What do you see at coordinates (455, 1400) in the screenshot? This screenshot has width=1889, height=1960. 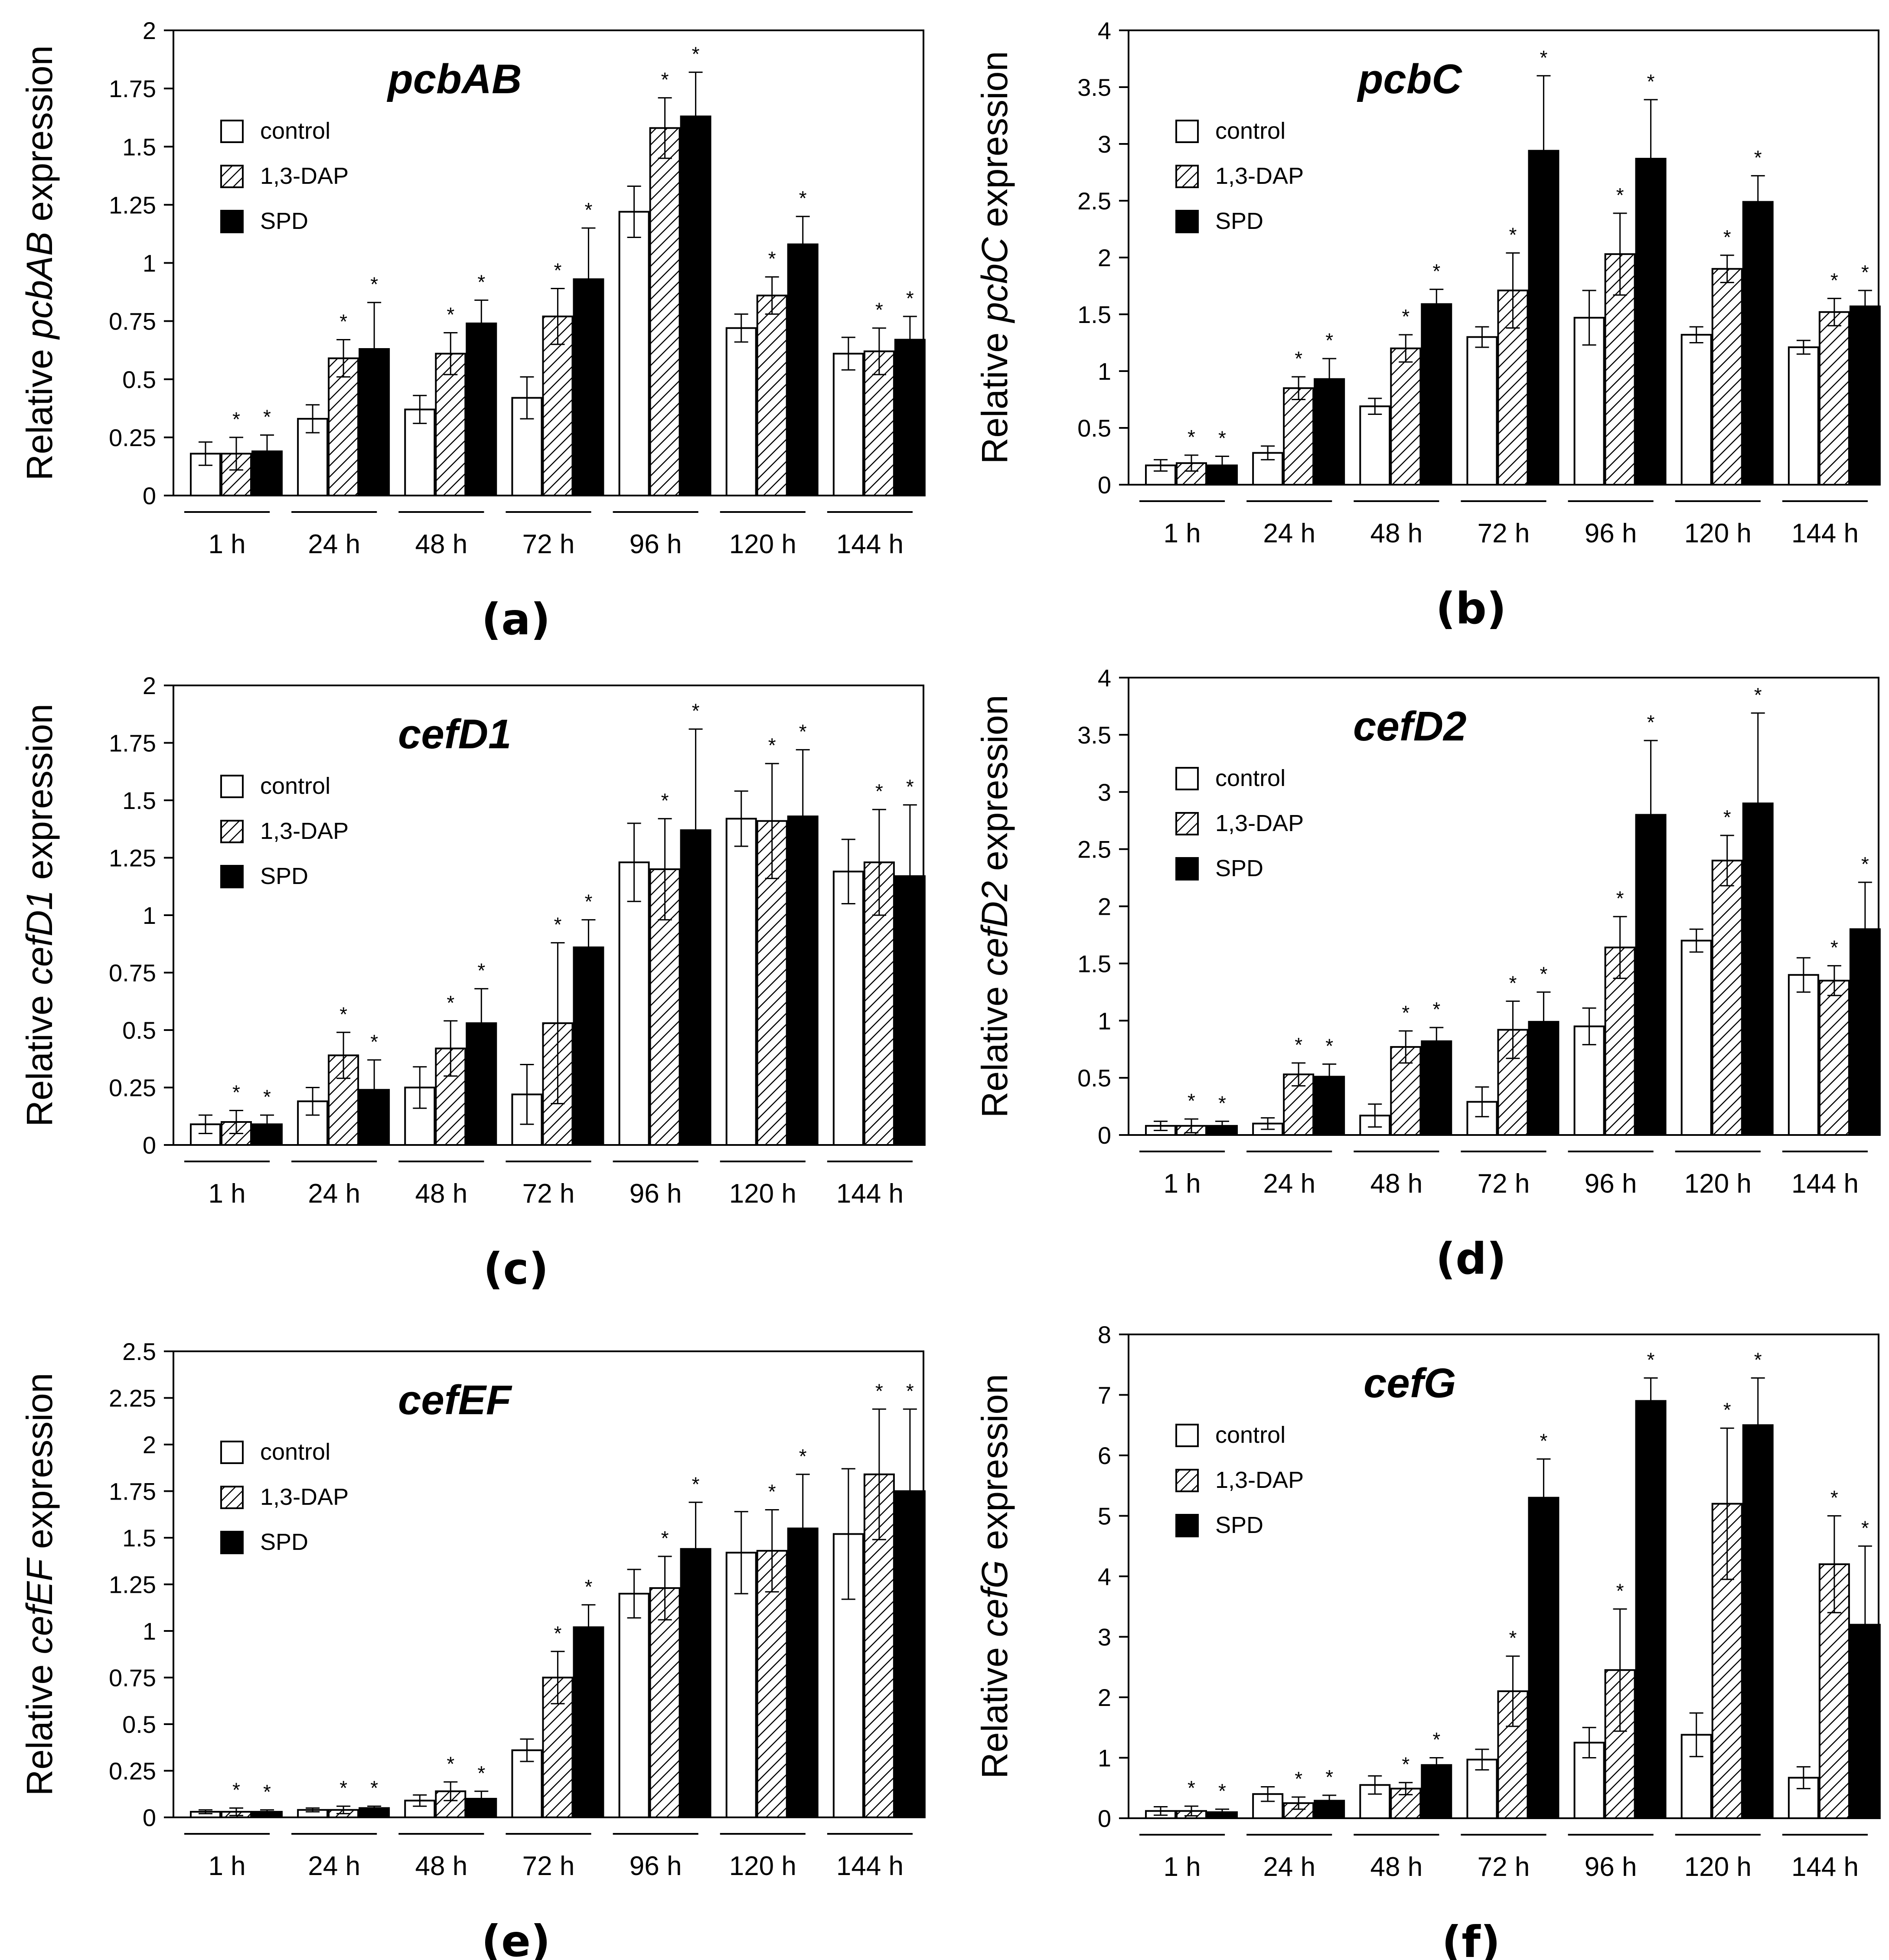 I see `chart-title: cefEF` at bounding box center [455, 1400].